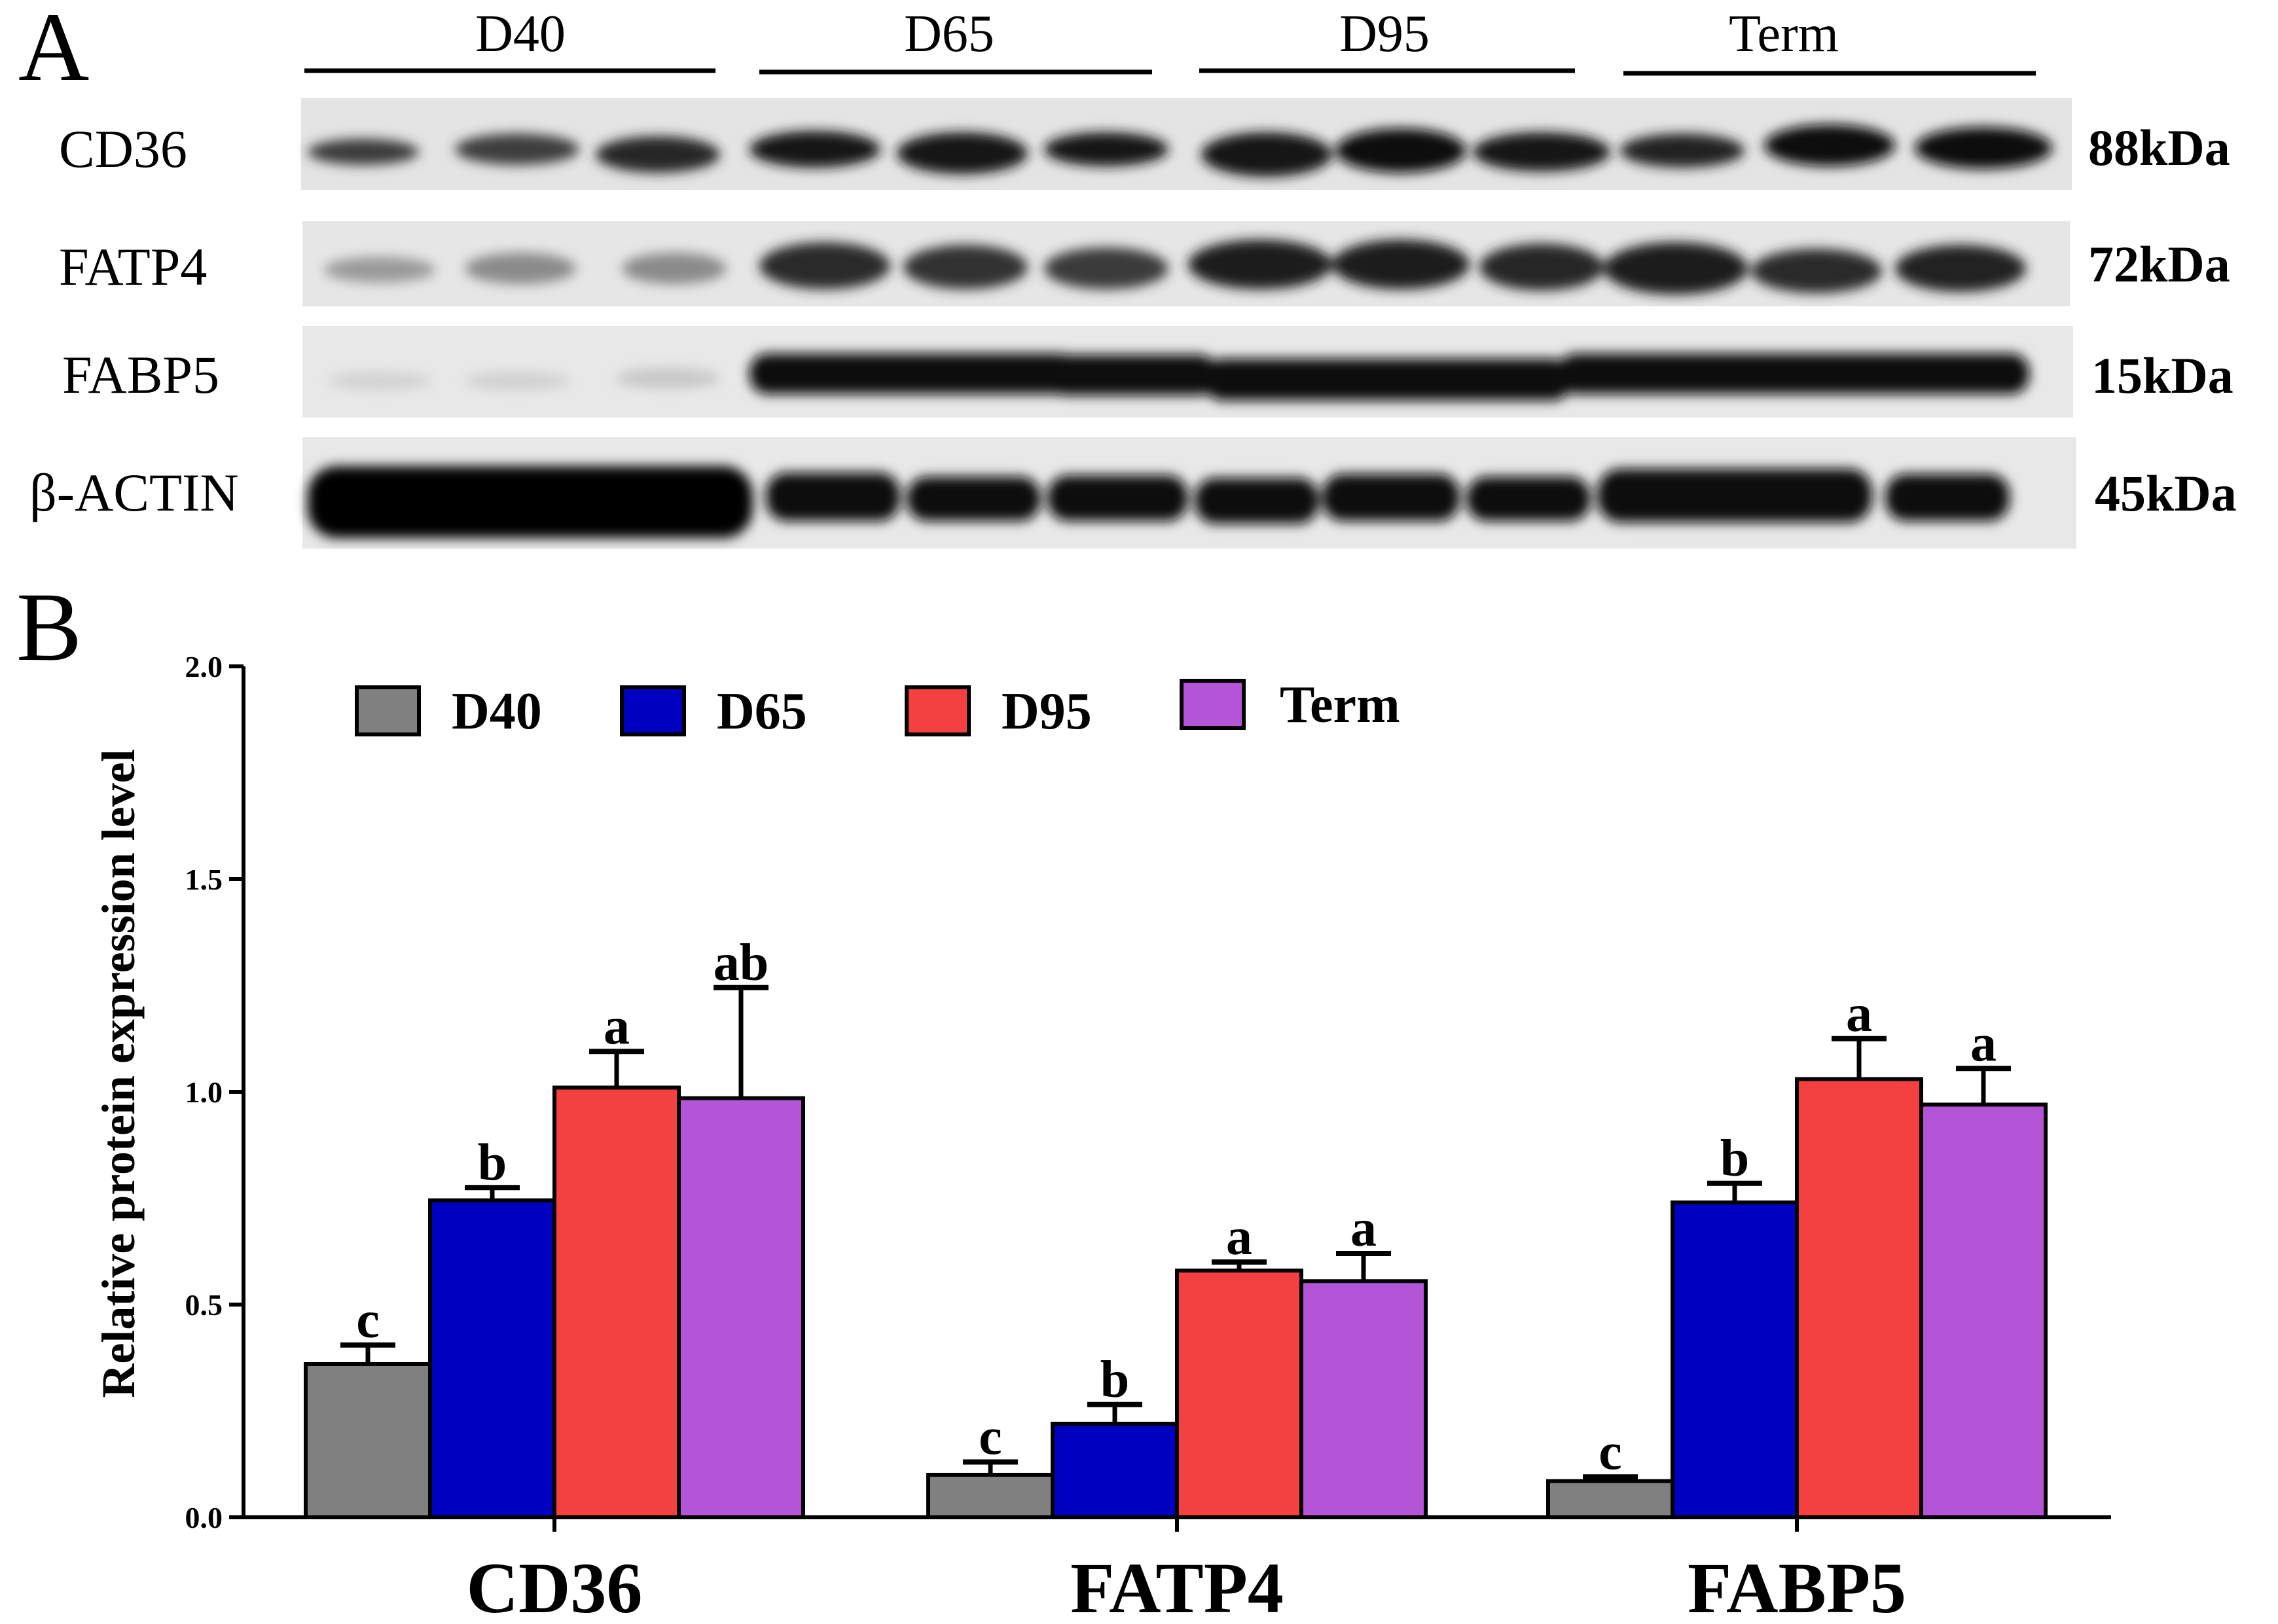  Describe the element at coordinates (1384, 34) in the screenshot. I see `group-label-d95: D95` at that location.